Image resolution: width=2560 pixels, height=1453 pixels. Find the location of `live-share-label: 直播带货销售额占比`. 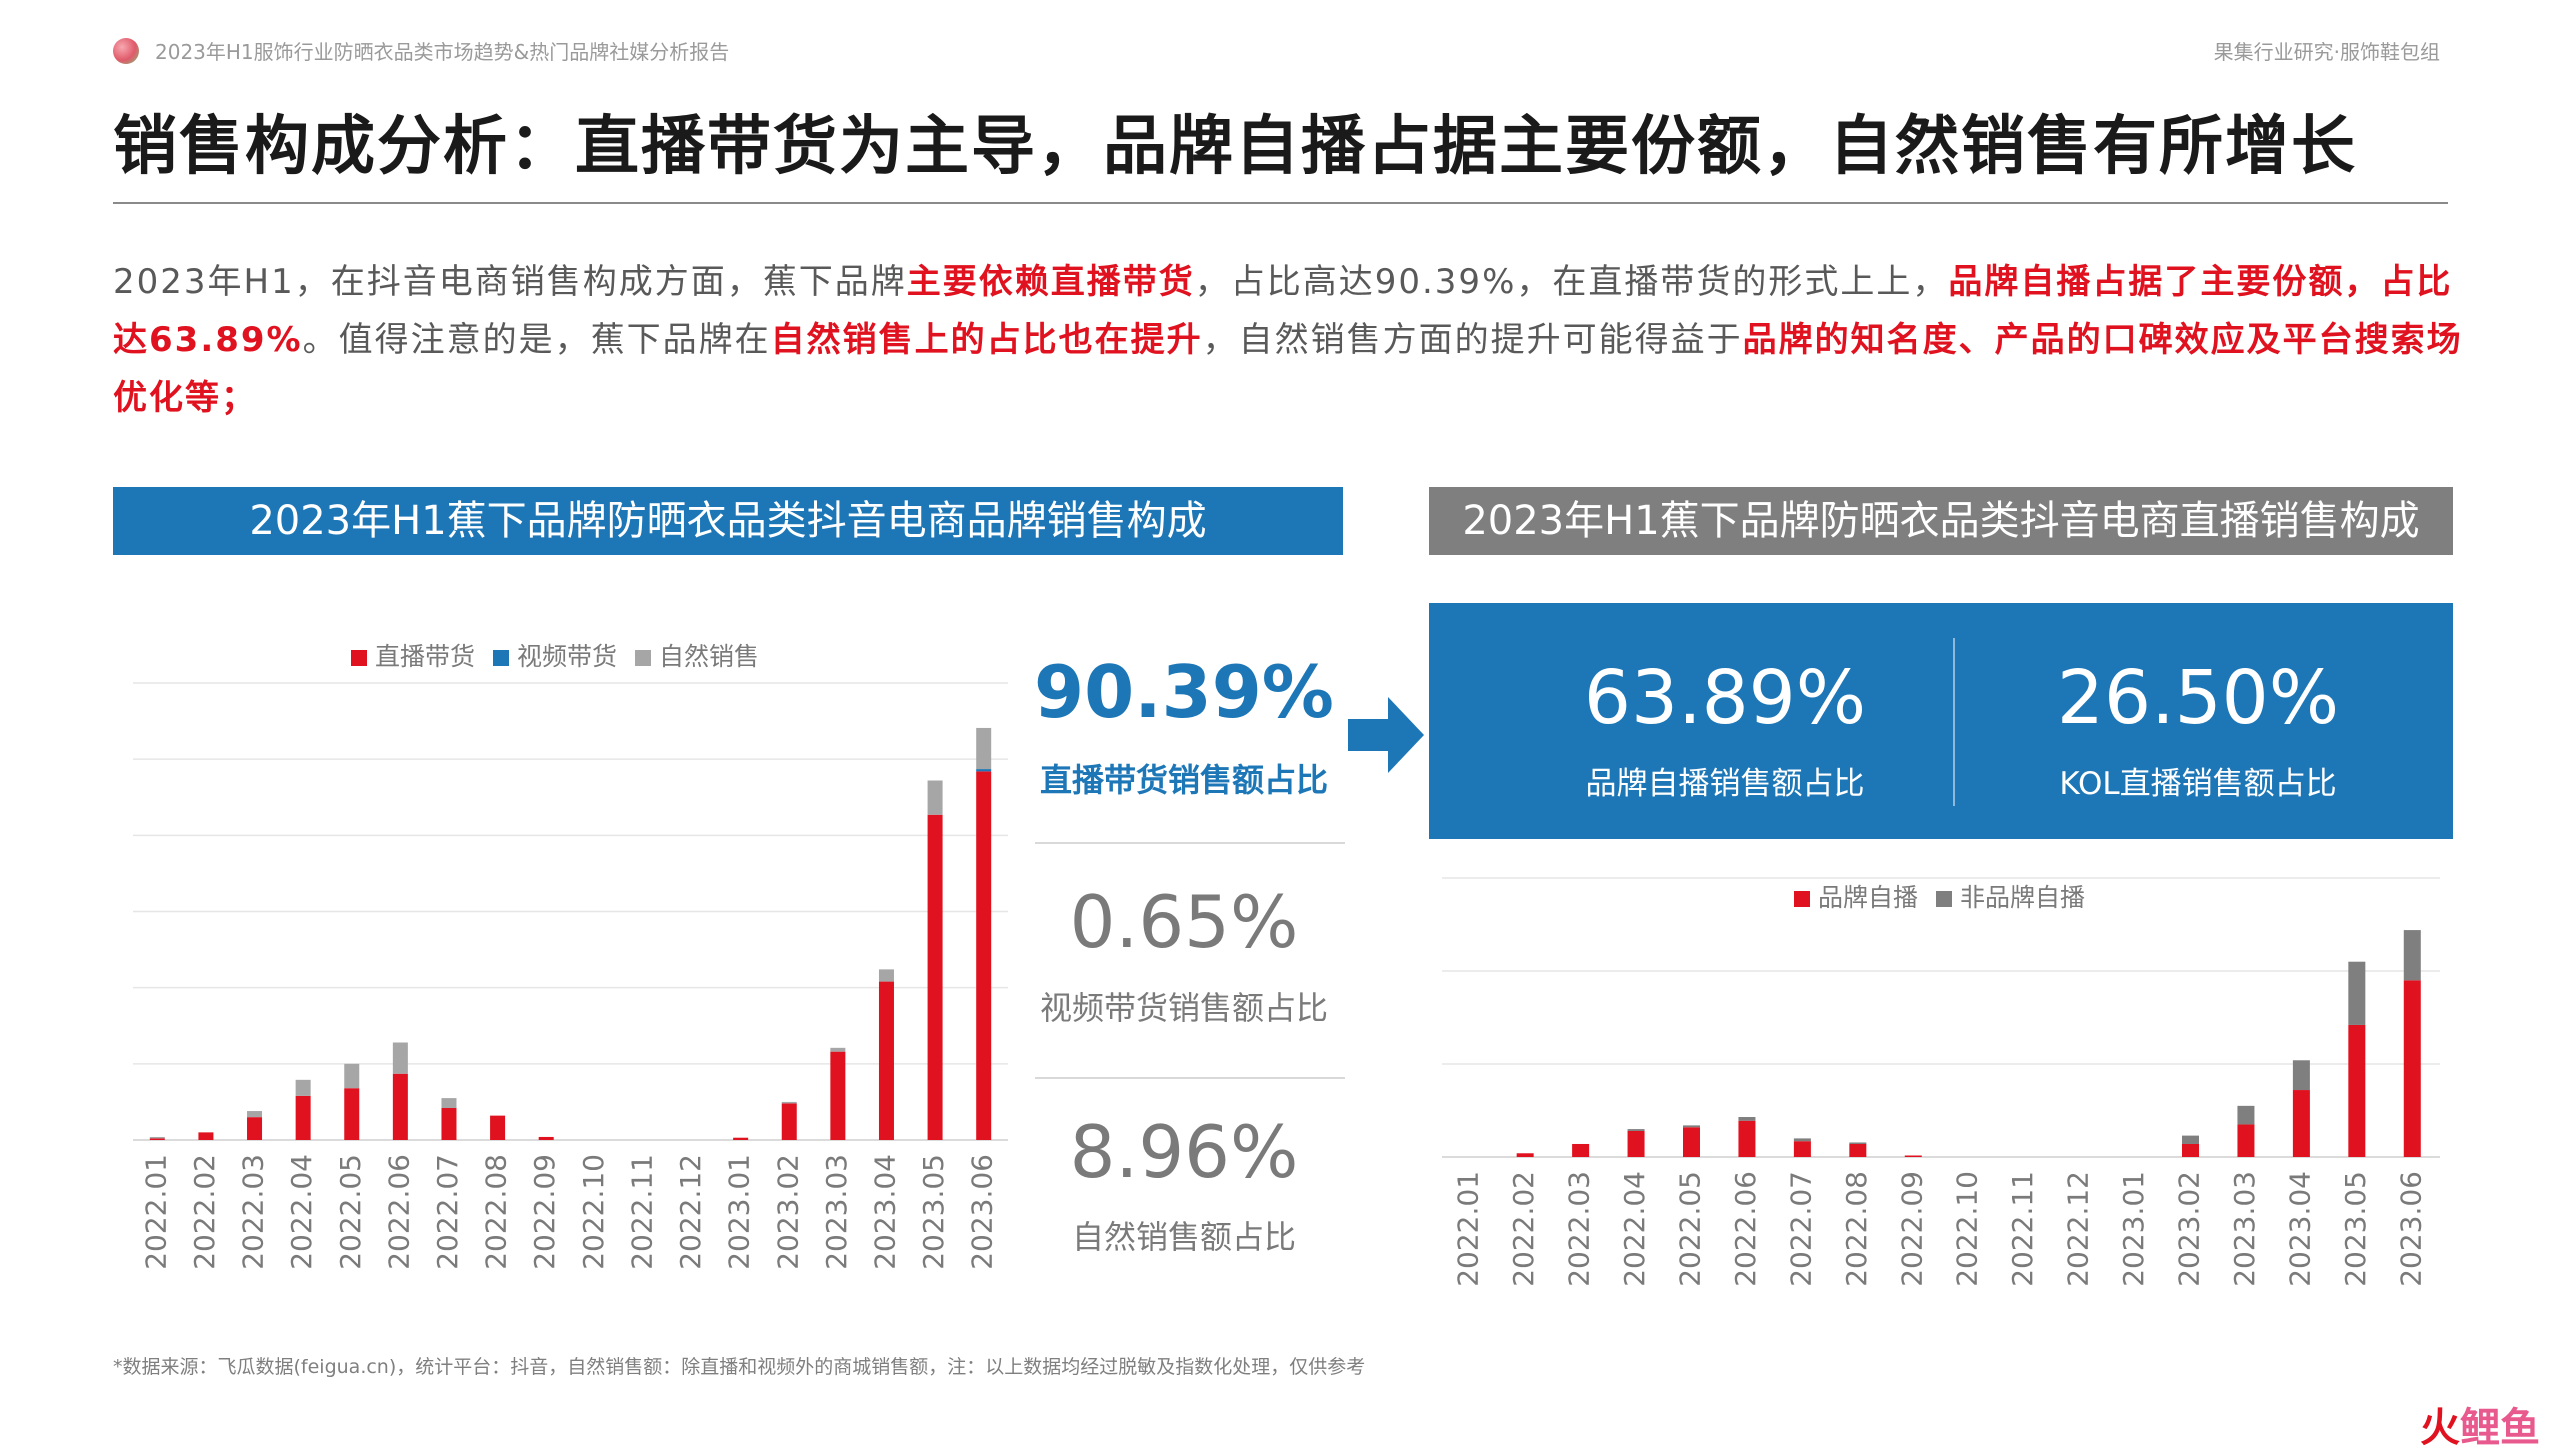

live-share-label: 直播带货销售额占比 is located at coordinates (1183, 780).